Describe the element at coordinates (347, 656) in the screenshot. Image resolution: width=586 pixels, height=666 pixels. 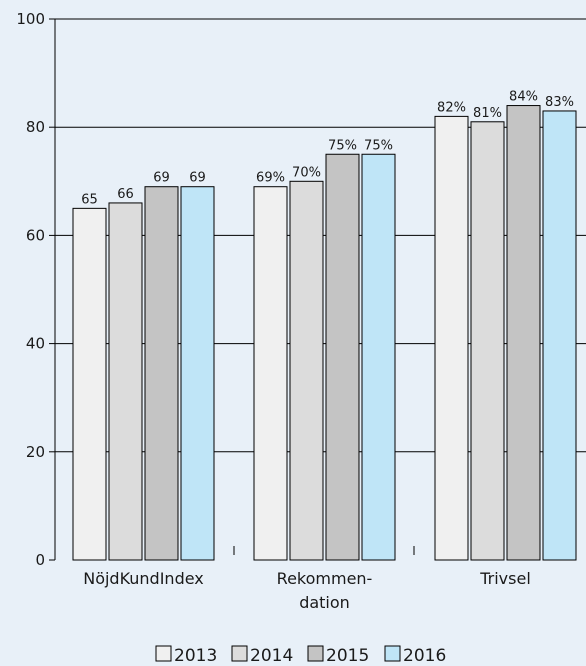
I see `legend-label: 2015` at that location.